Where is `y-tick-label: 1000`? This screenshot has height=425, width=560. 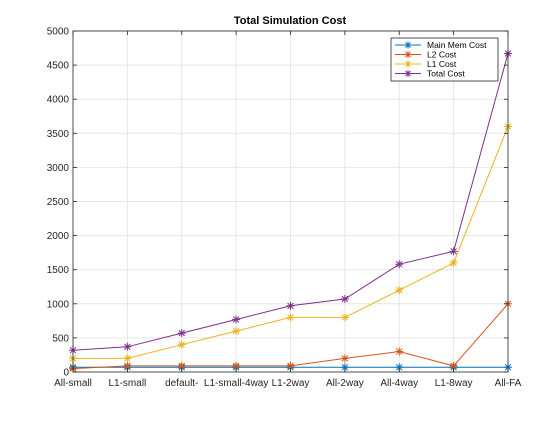
y-tick-label: 1000 is located at coordinates (58, 304).